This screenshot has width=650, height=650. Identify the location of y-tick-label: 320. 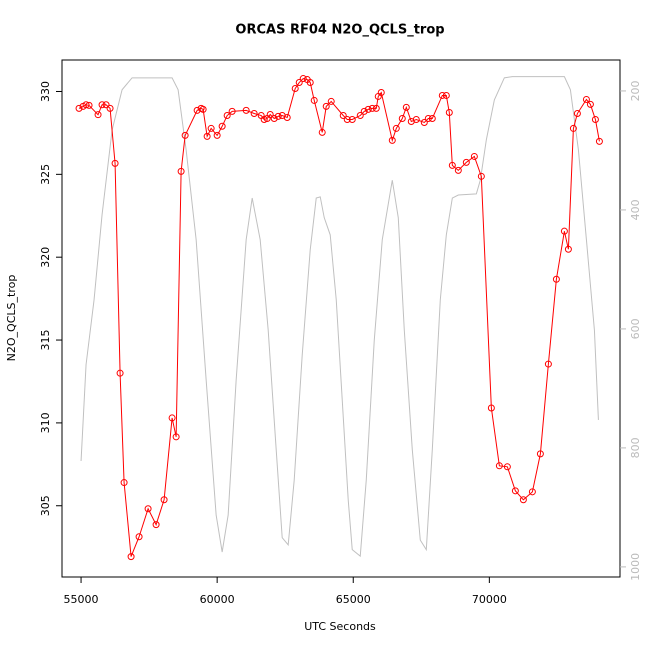
(45, 257).